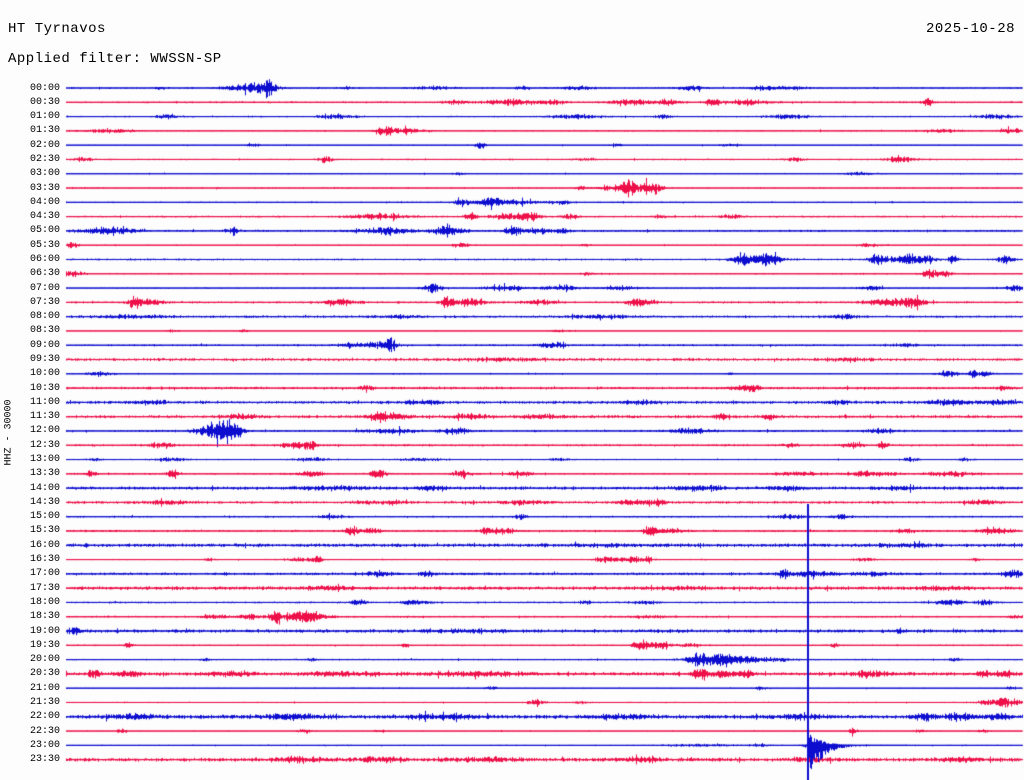 This screenshot has height=780, width=1024. What do you see at coordinates (44, 231) in the screenshot?
I see `row-time-label: 05:00` at bounding box center [44, 231].